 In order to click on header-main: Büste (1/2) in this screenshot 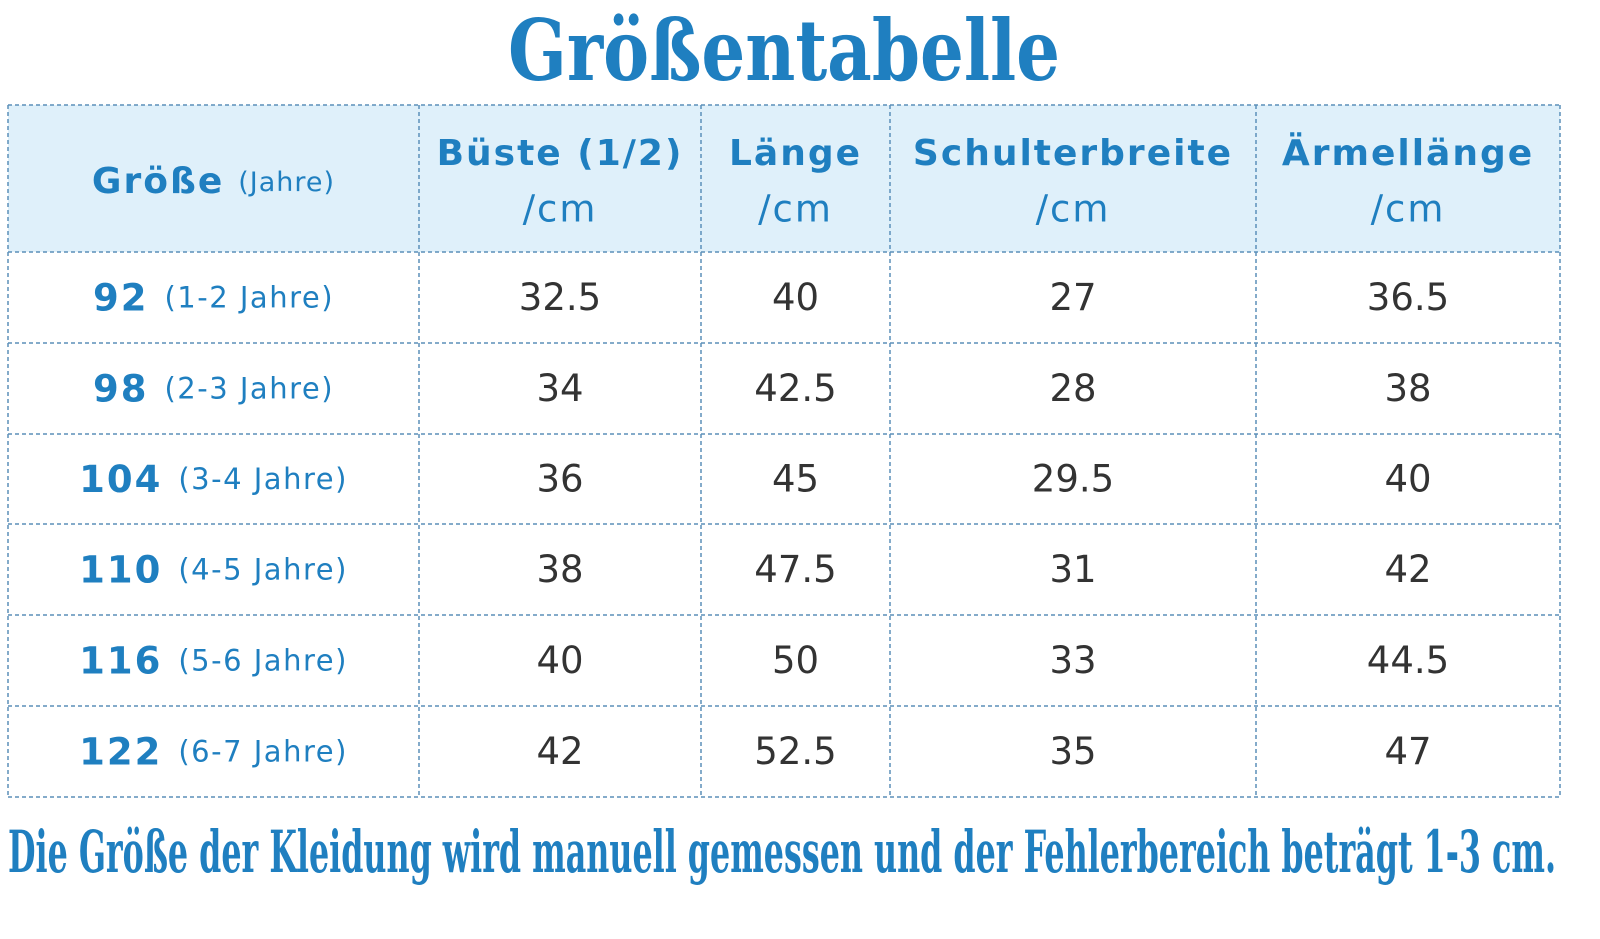, I will do `click(560, 153)`.